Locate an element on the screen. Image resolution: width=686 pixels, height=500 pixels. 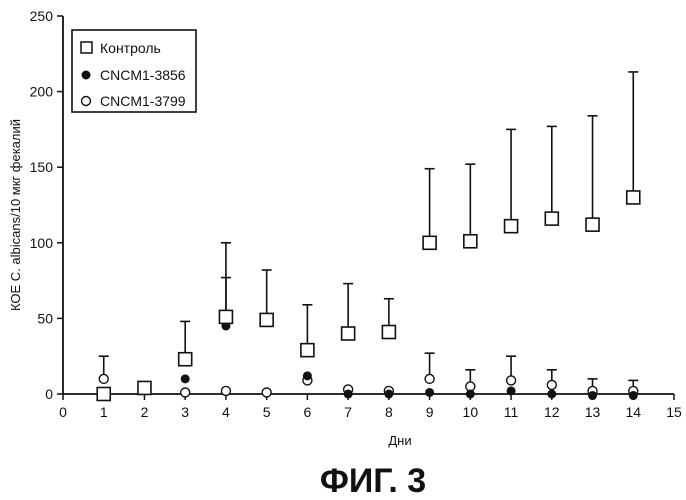
y-tick-label: 50 is located at coordinates (45, 318).